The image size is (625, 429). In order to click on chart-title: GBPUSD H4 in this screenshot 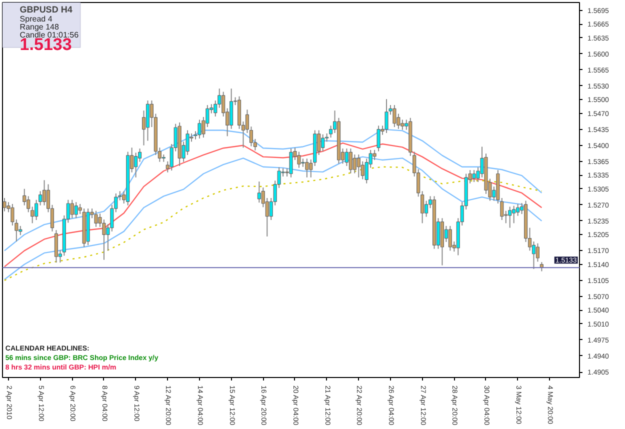, I will do `click(46, 9)`.